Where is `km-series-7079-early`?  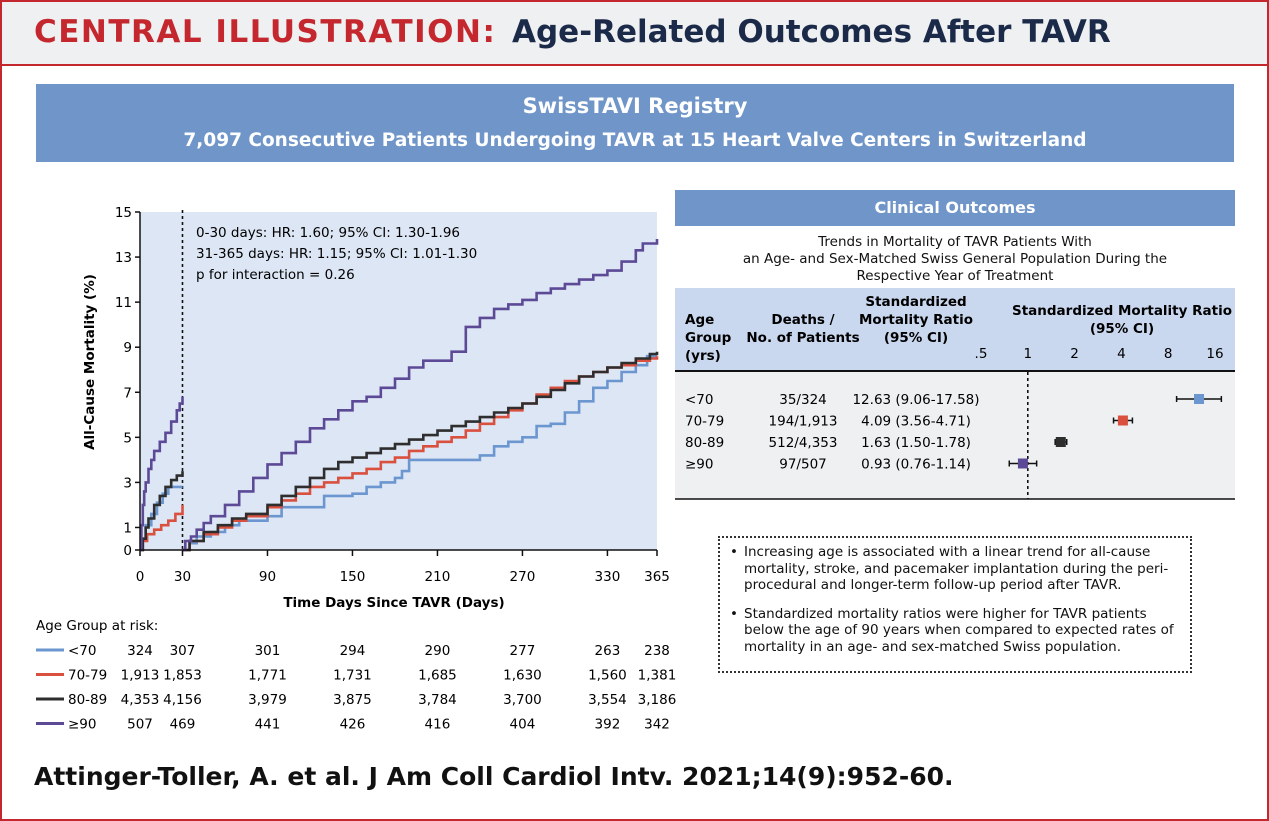 km-series-7079-early is located at coordinates (162, 528).